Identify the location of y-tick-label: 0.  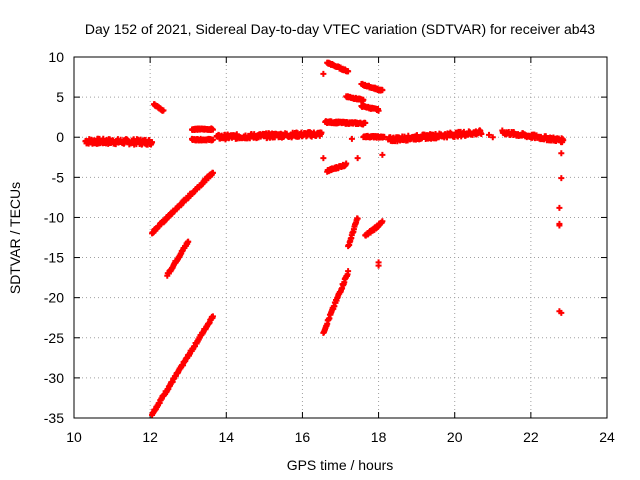
(60, 137).